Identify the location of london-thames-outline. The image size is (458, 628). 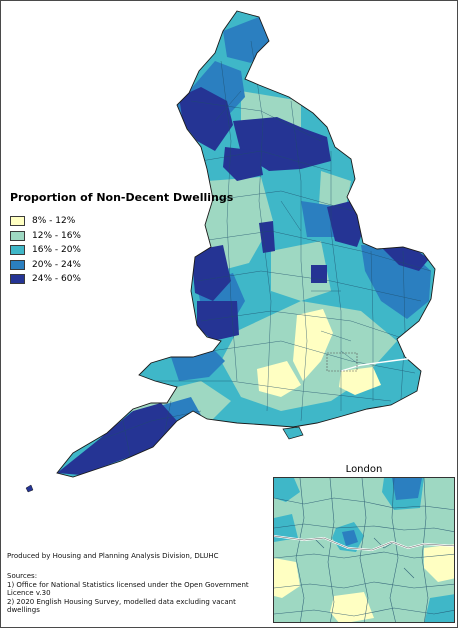
(364, 543).